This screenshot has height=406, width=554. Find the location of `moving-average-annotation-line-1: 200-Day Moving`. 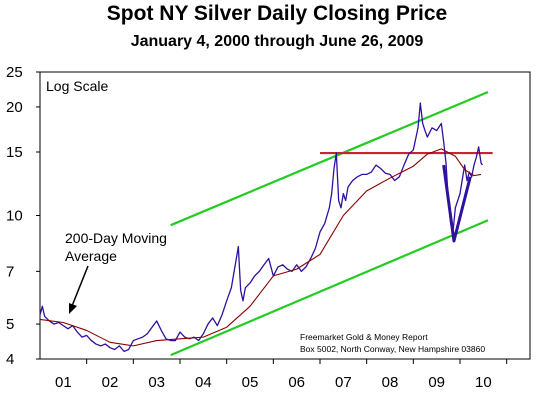

moving-average-annotation-line-1: 200-Day Moving is located at coordinates (116, 238).